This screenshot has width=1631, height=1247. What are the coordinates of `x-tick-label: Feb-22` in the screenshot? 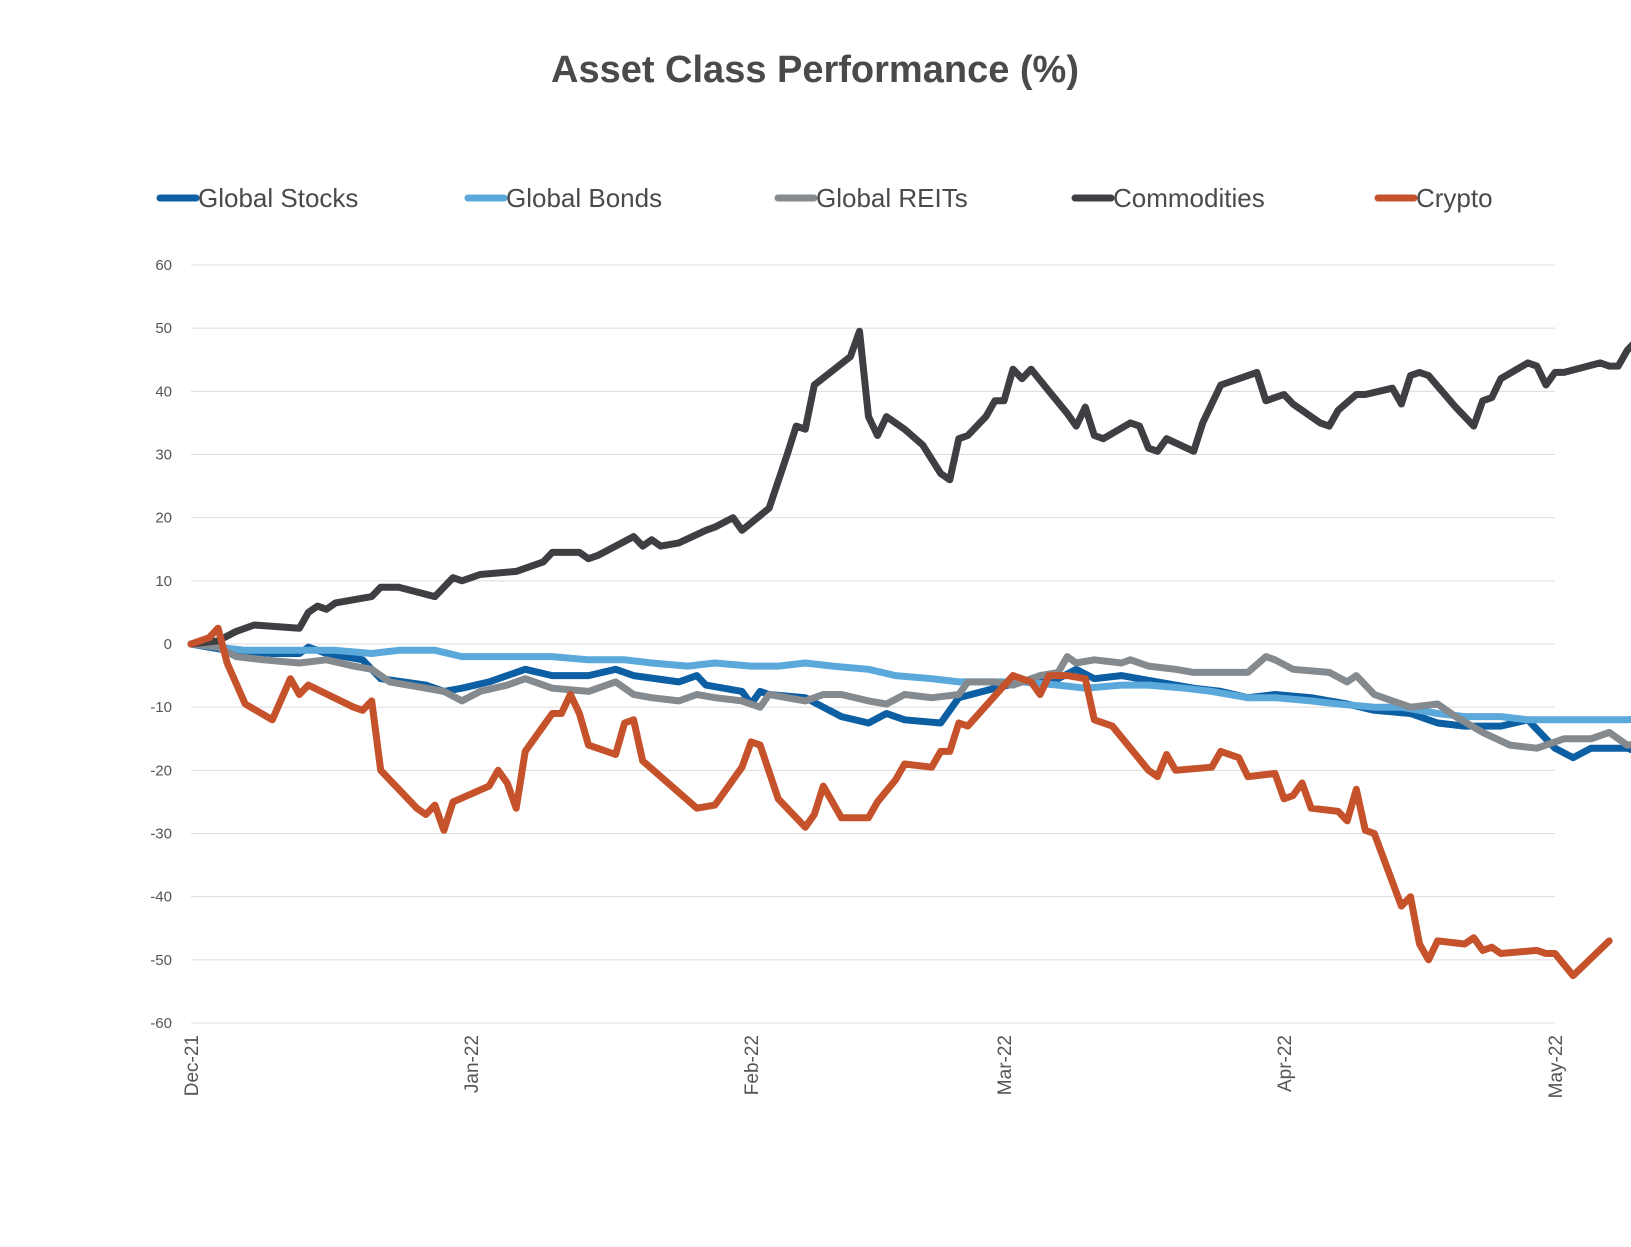 It's located at (752, 1065).